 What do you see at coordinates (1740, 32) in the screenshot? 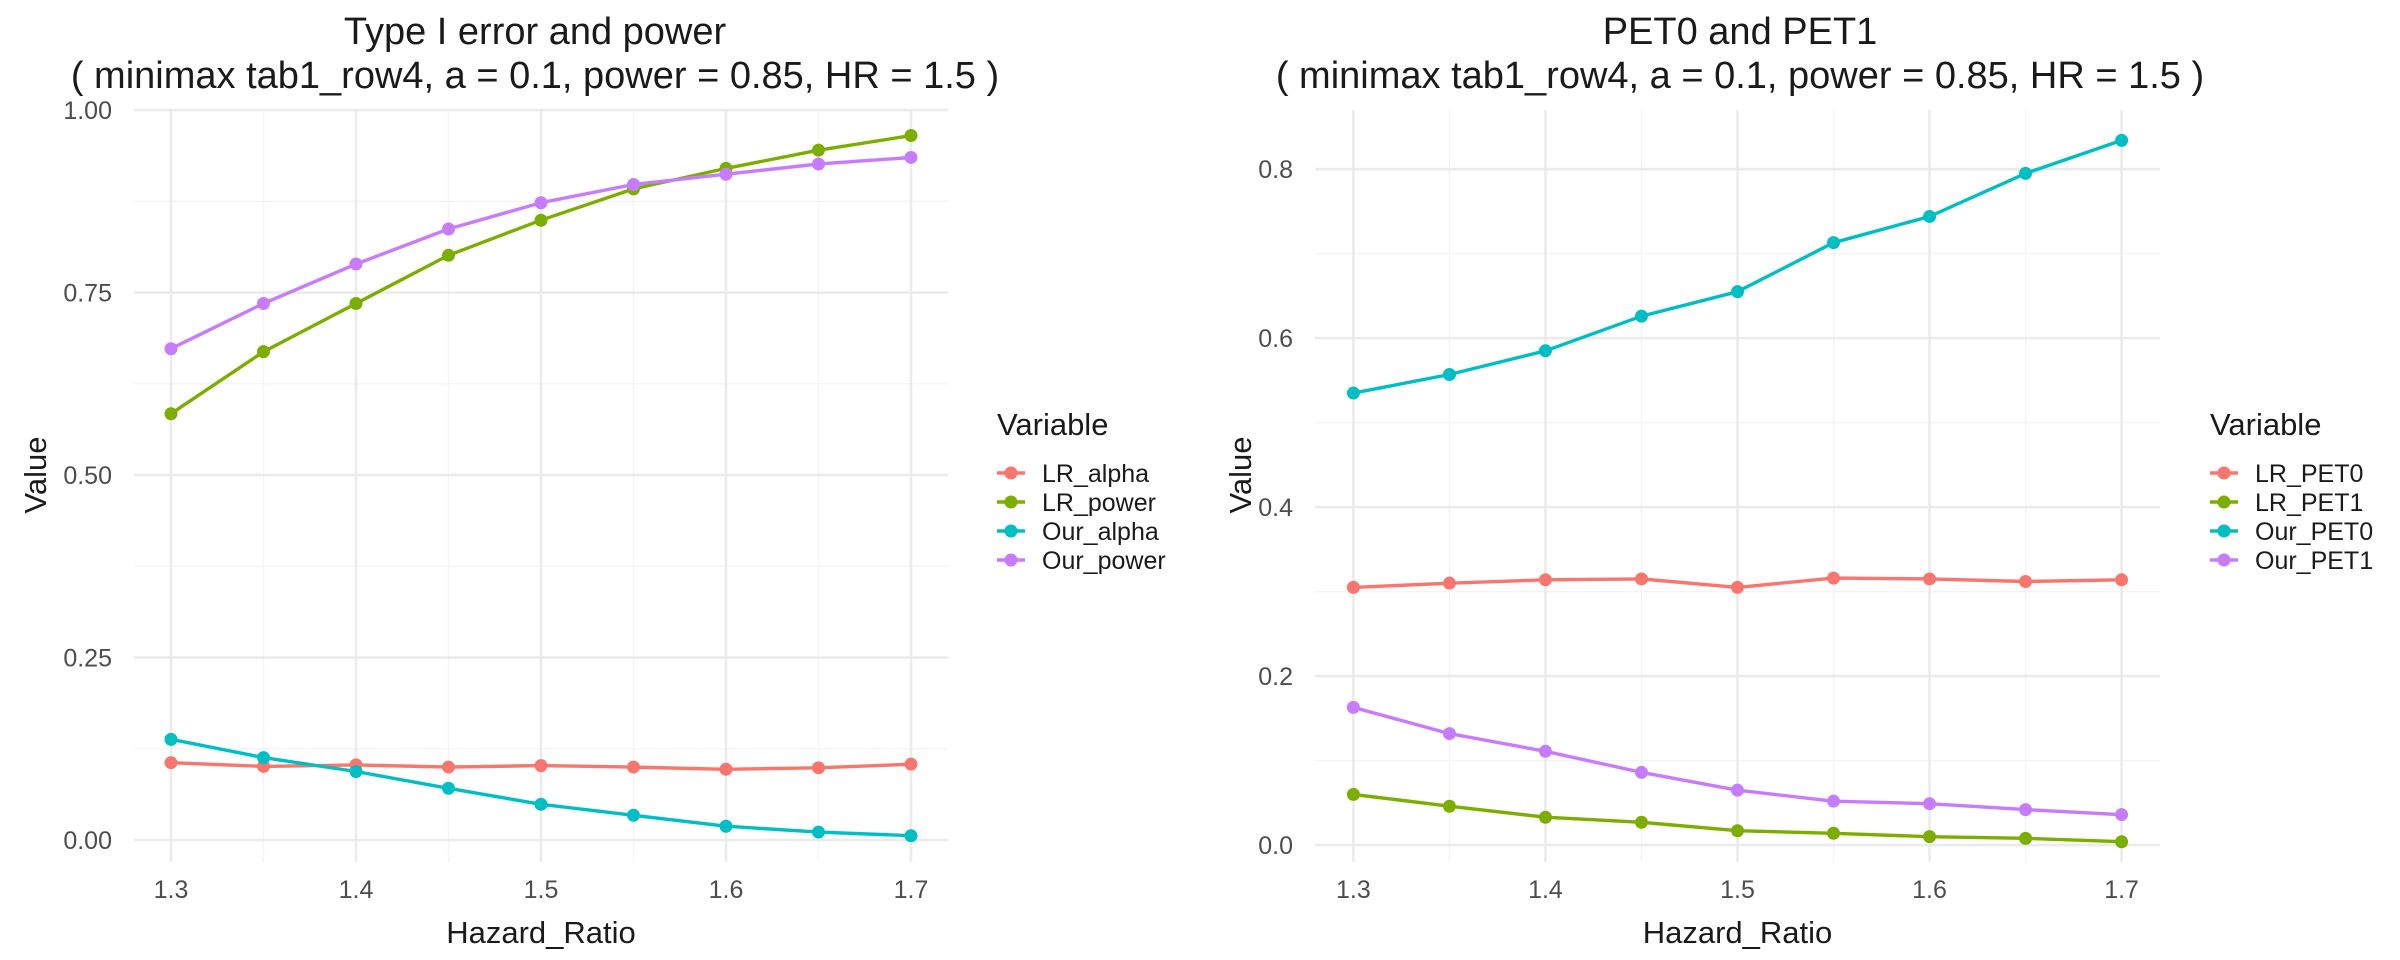
I see `chart-title: PET0 and PET1` at bounding box center [1740, 32].